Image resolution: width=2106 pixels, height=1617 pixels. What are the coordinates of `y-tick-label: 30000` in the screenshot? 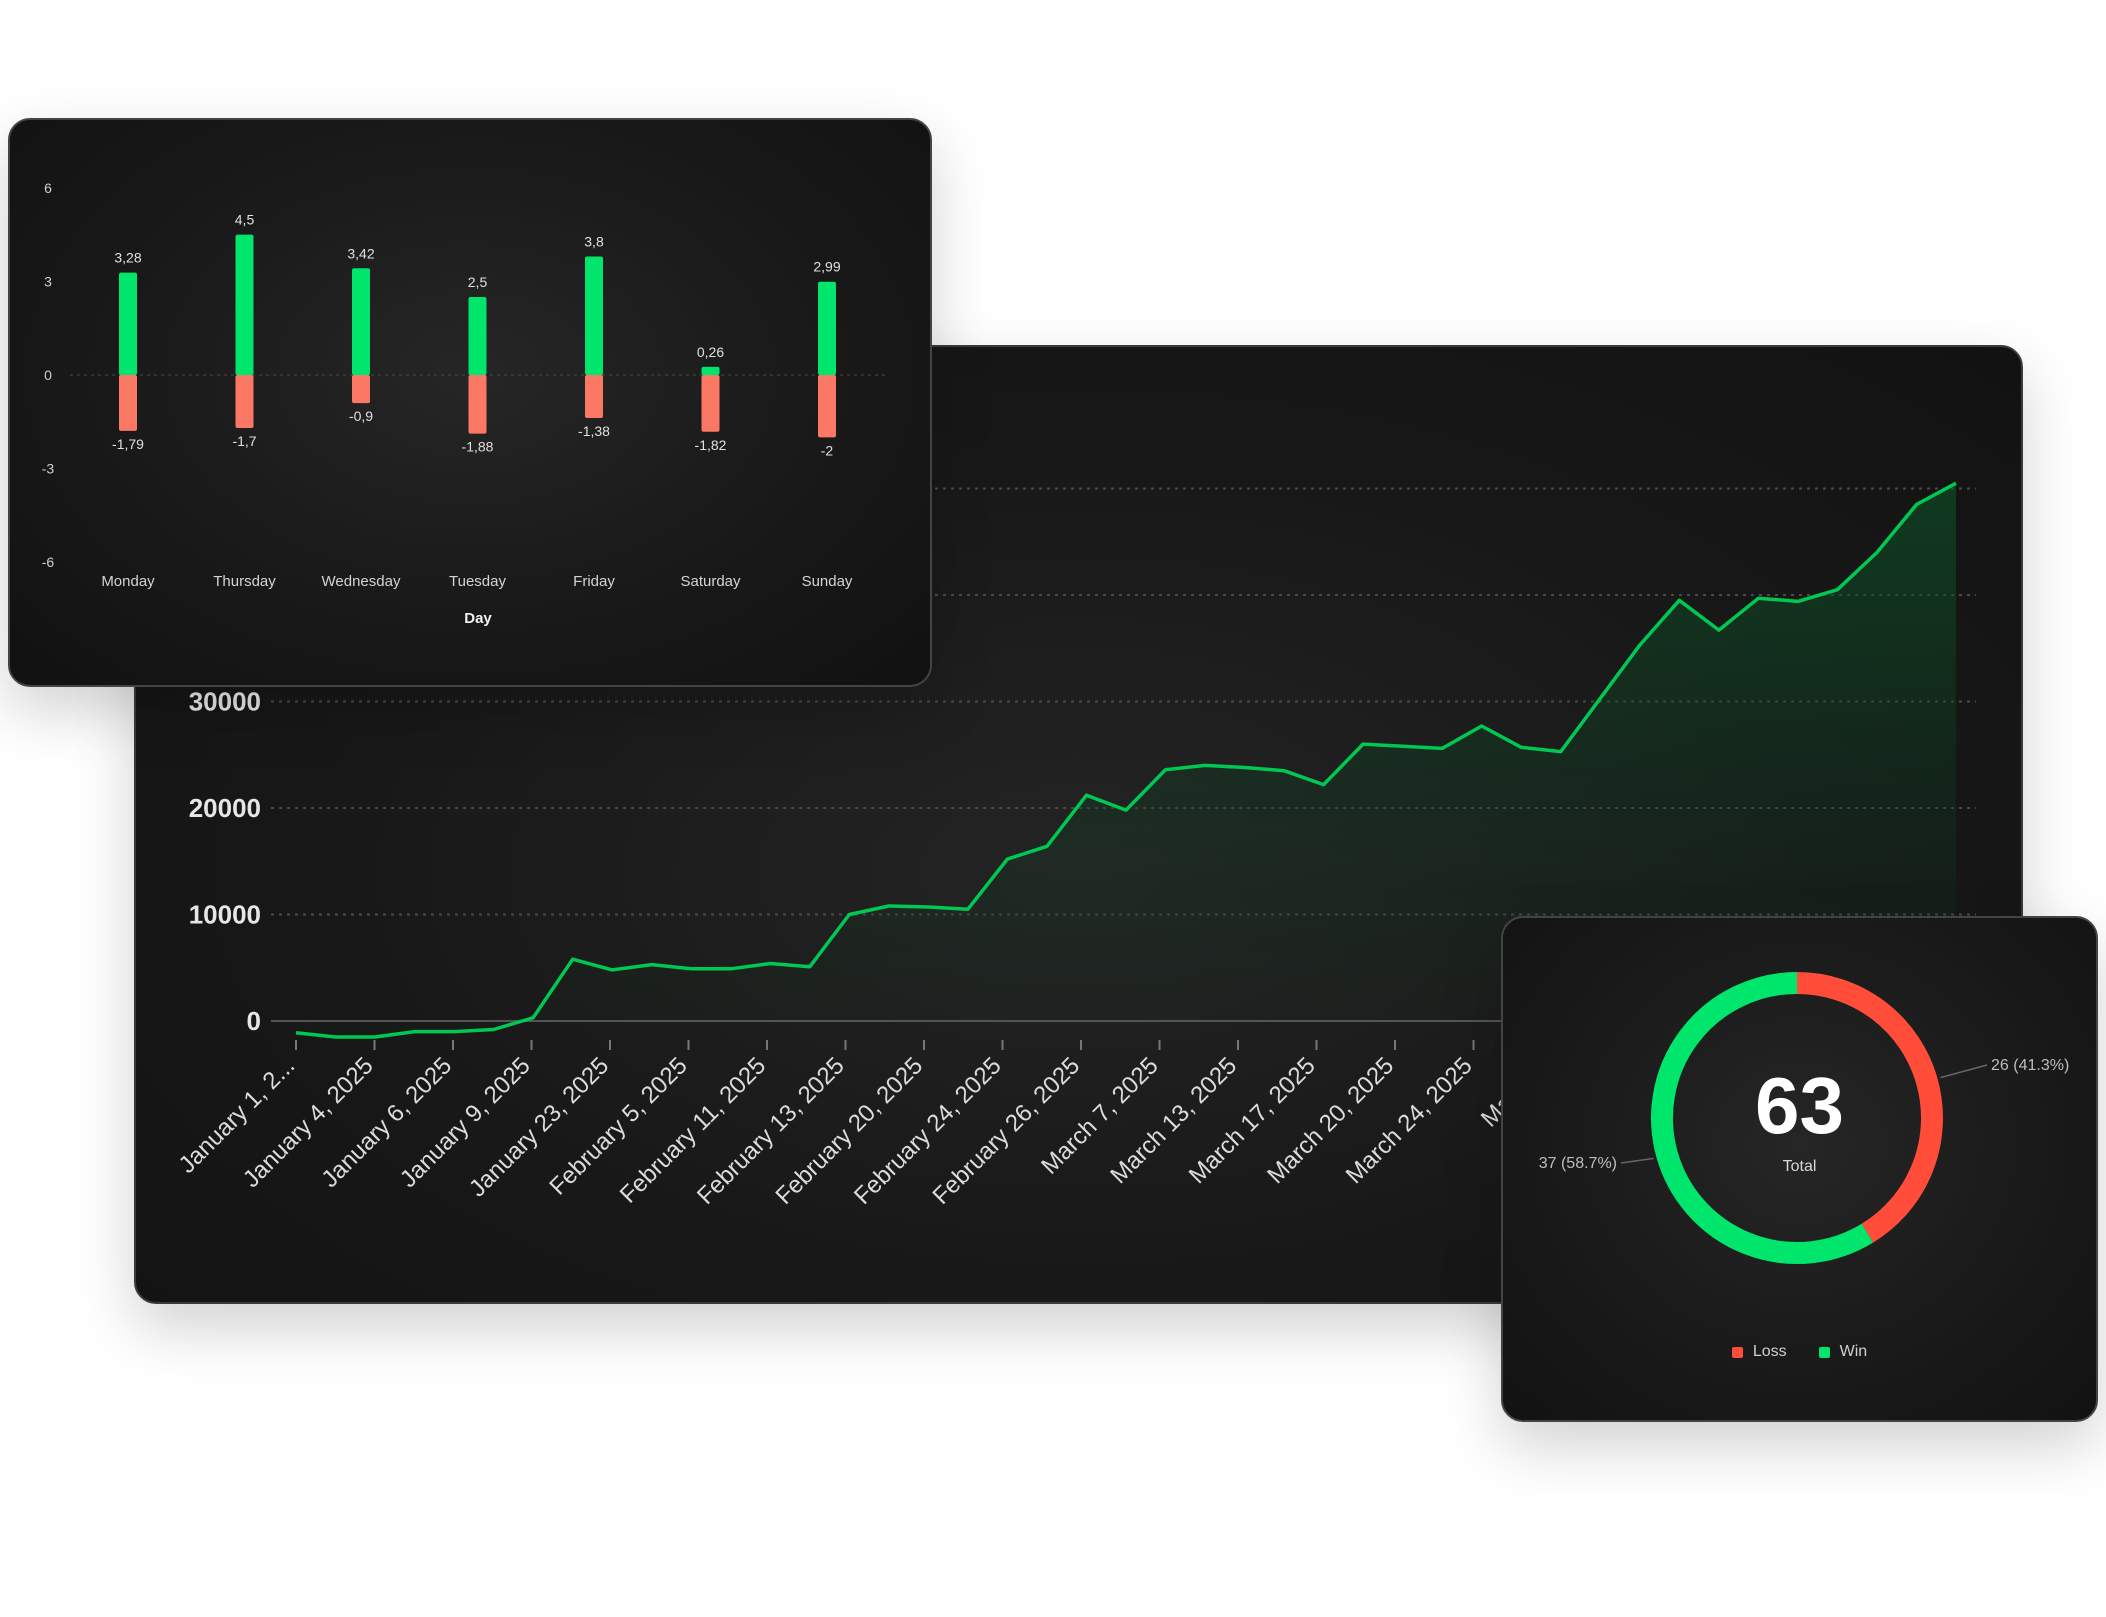 It's located at (225, 702).